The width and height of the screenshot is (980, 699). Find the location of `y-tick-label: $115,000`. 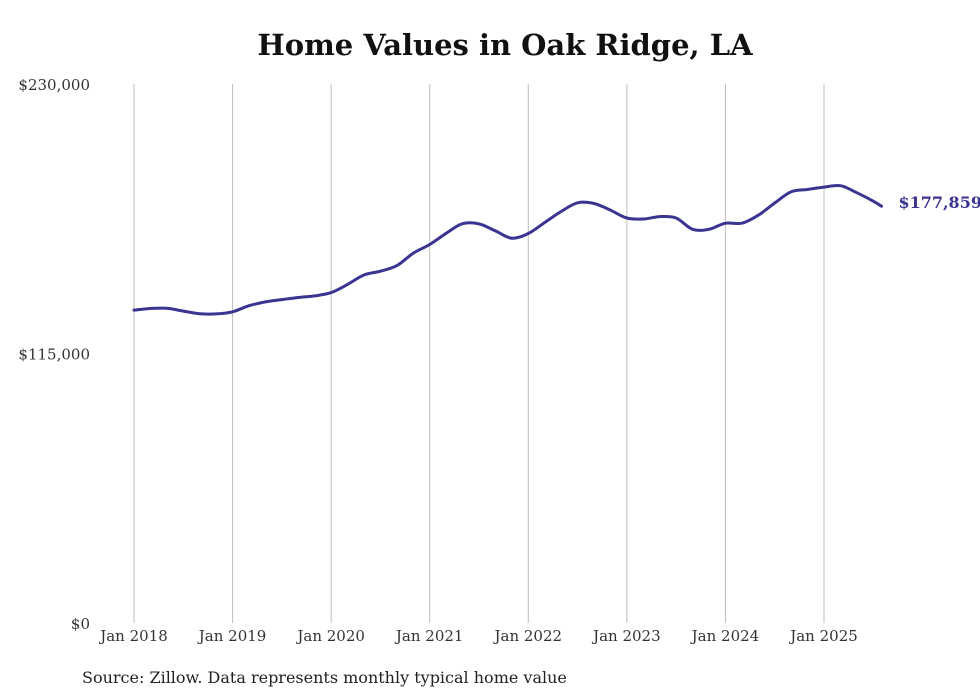

y-tick-label: $115,000 is located at coordinates (54, 355).